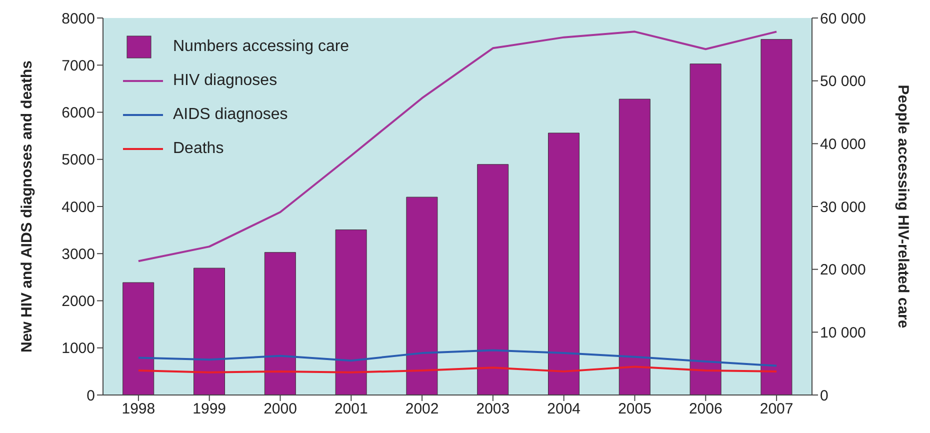 The width and height of the screenshot is (930, 433). Describe the element at coordinates (843, 144) in the screenshot. I see `y2-tick-label: 40 000` at that location.